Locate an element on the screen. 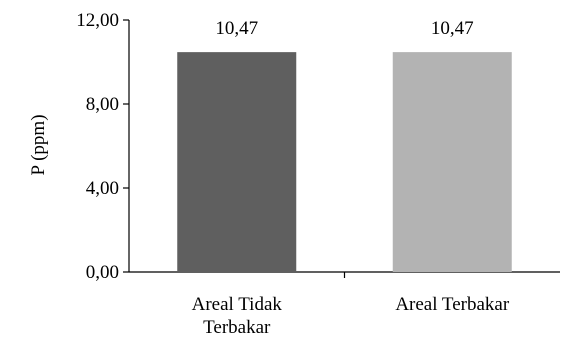 The image size is (563, 347). y-tick-label: 4,00 is located at coordinates (102, 188).